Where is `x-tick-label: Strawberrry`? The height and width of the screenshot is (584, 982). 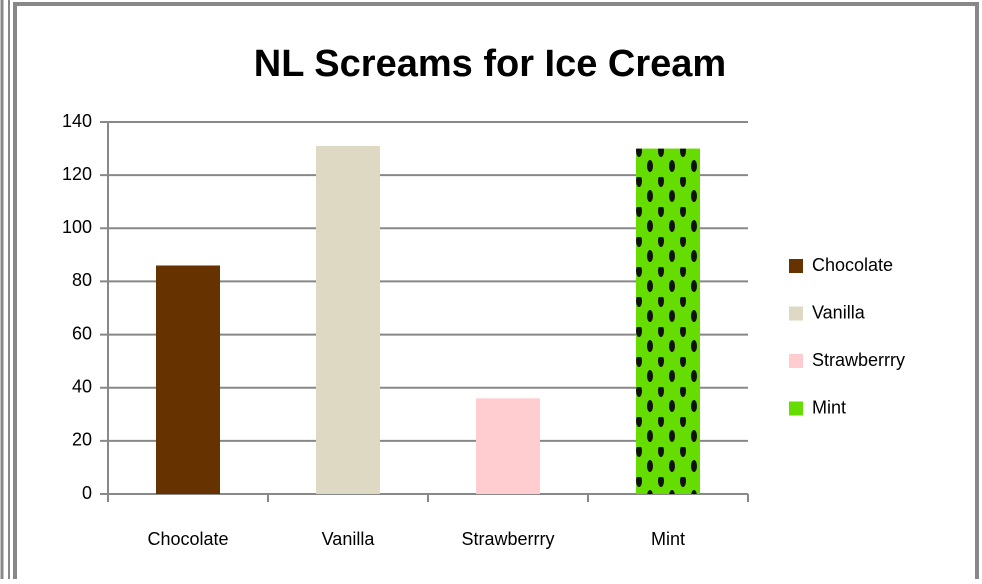
x-tick-label: Strawberrry is located at coordinates (507, 539).